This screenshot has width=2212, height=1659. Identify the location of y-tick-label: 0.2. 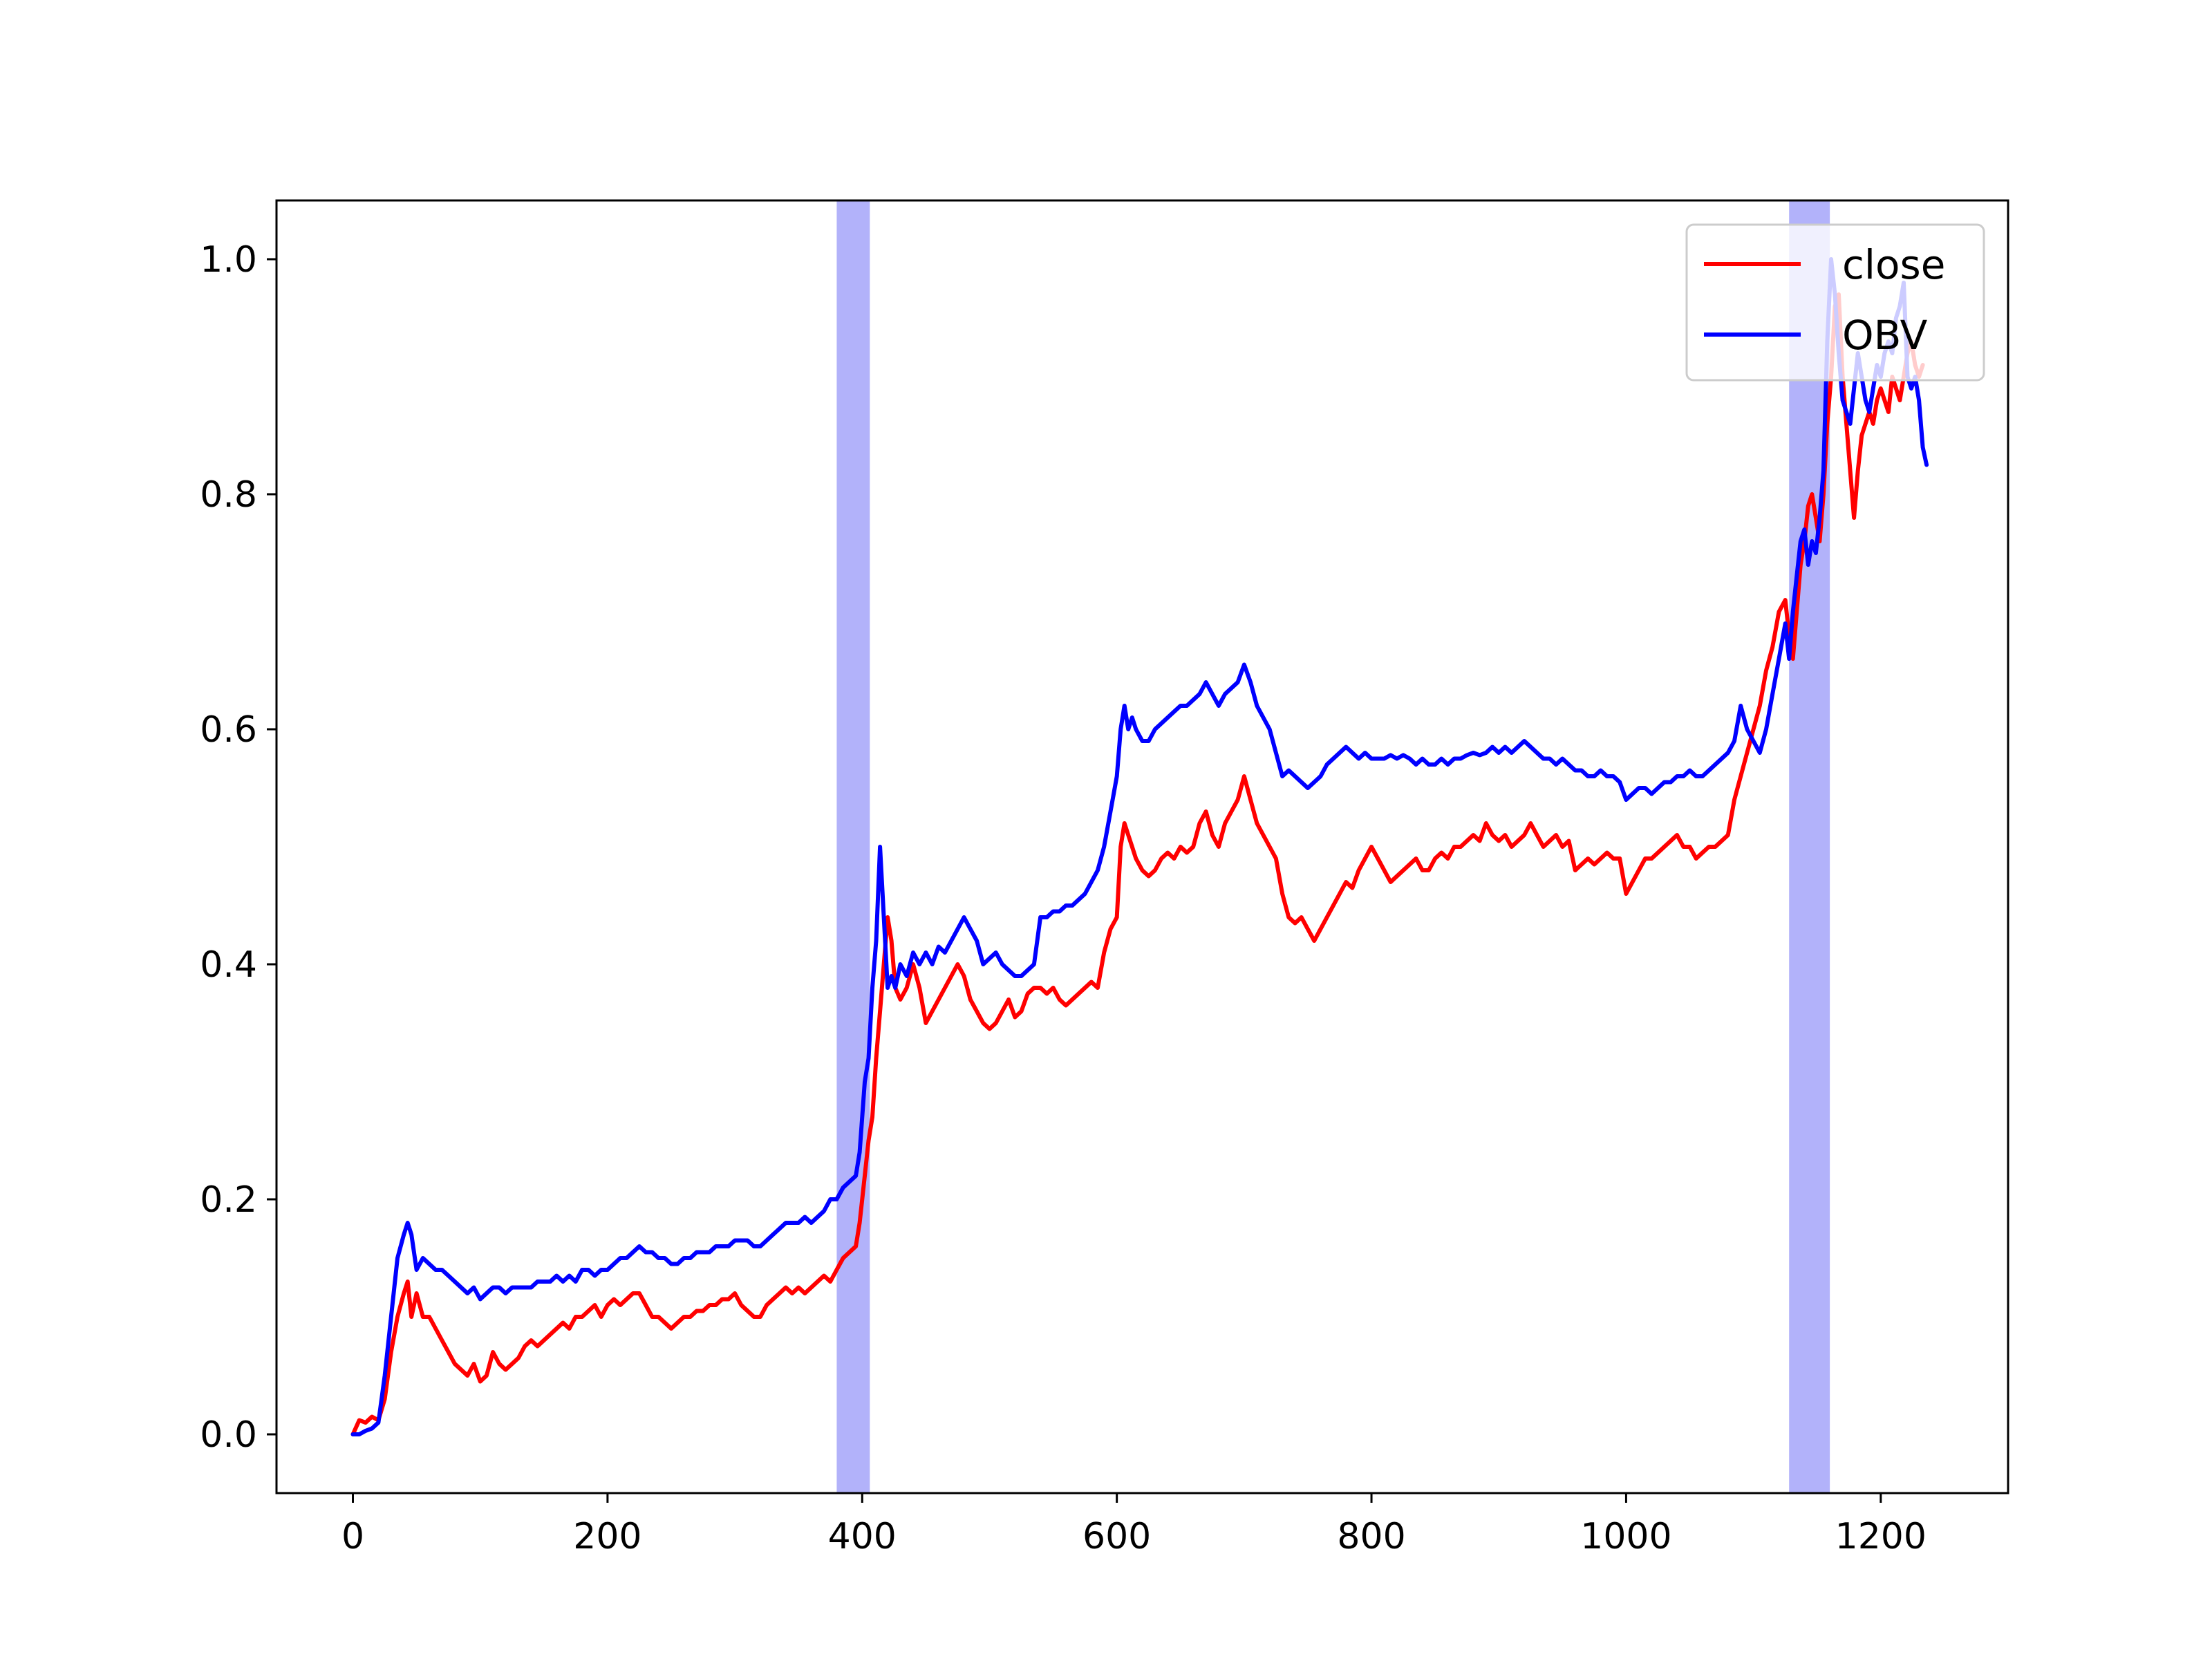
(228, 1200).